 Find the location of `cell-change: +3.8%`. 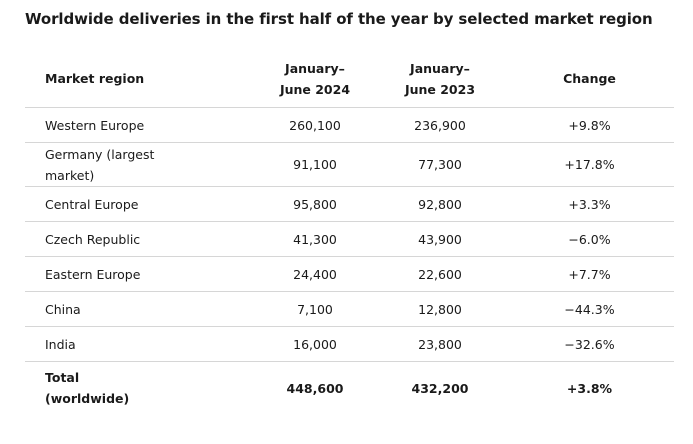

cell-change: +3.8% is located at coordinates (589, 388).